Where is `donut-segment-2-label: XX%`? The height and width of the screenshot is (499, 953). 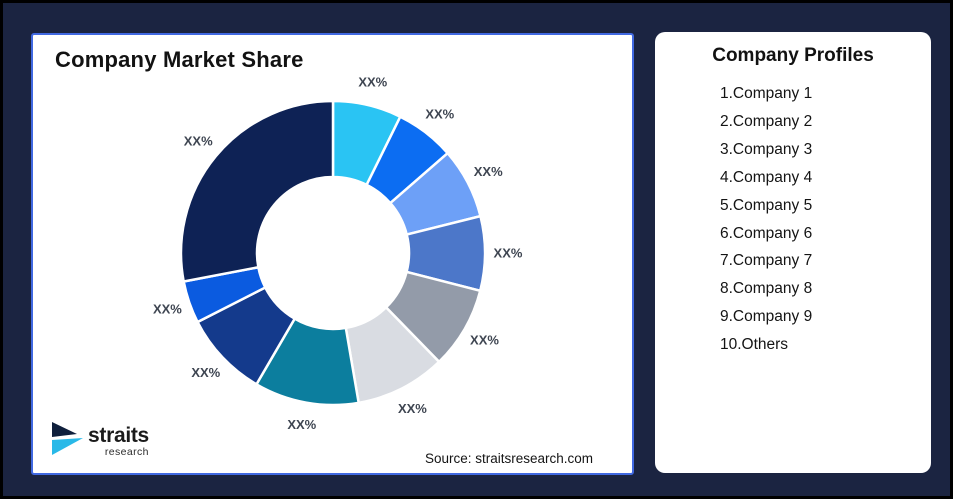 donut-segment-2-label: XX% is located at coordinates (439, 113).